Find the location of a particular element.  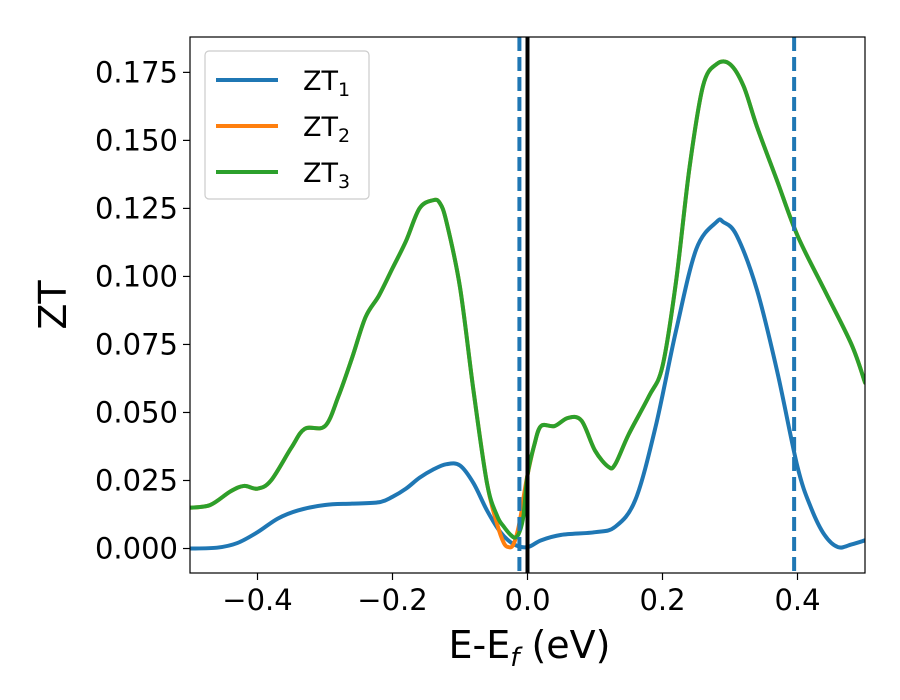

y-axis-title: ZT is located at coordinates (53, 305).